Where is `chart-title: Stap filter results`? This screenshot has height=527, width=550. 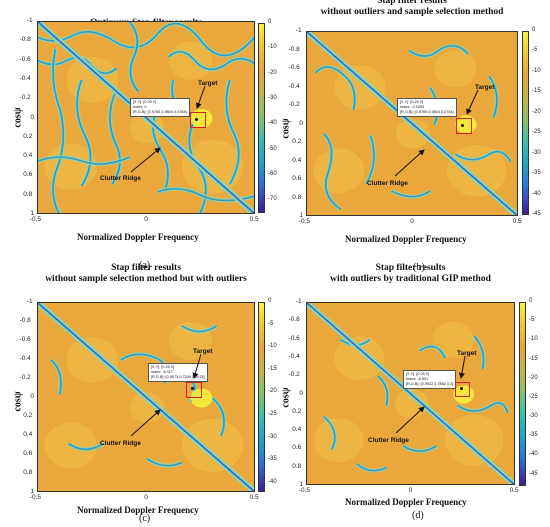
chart-title: Stap filter results is located at coordinates (412, 3).